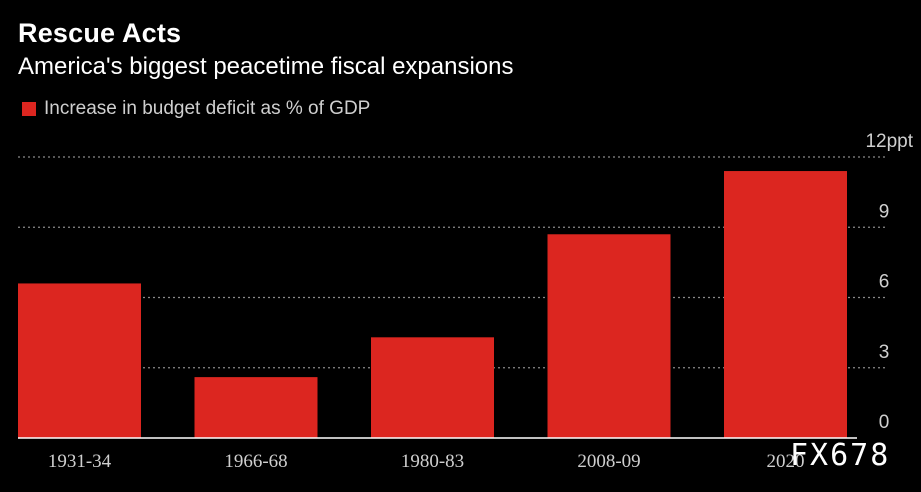 This screenshot has height=492, width=921. Describe the element at coordinates (207, 108) in the screenshot. I see `legend-label: Increase in budget deficit as % of GDP` at that location.